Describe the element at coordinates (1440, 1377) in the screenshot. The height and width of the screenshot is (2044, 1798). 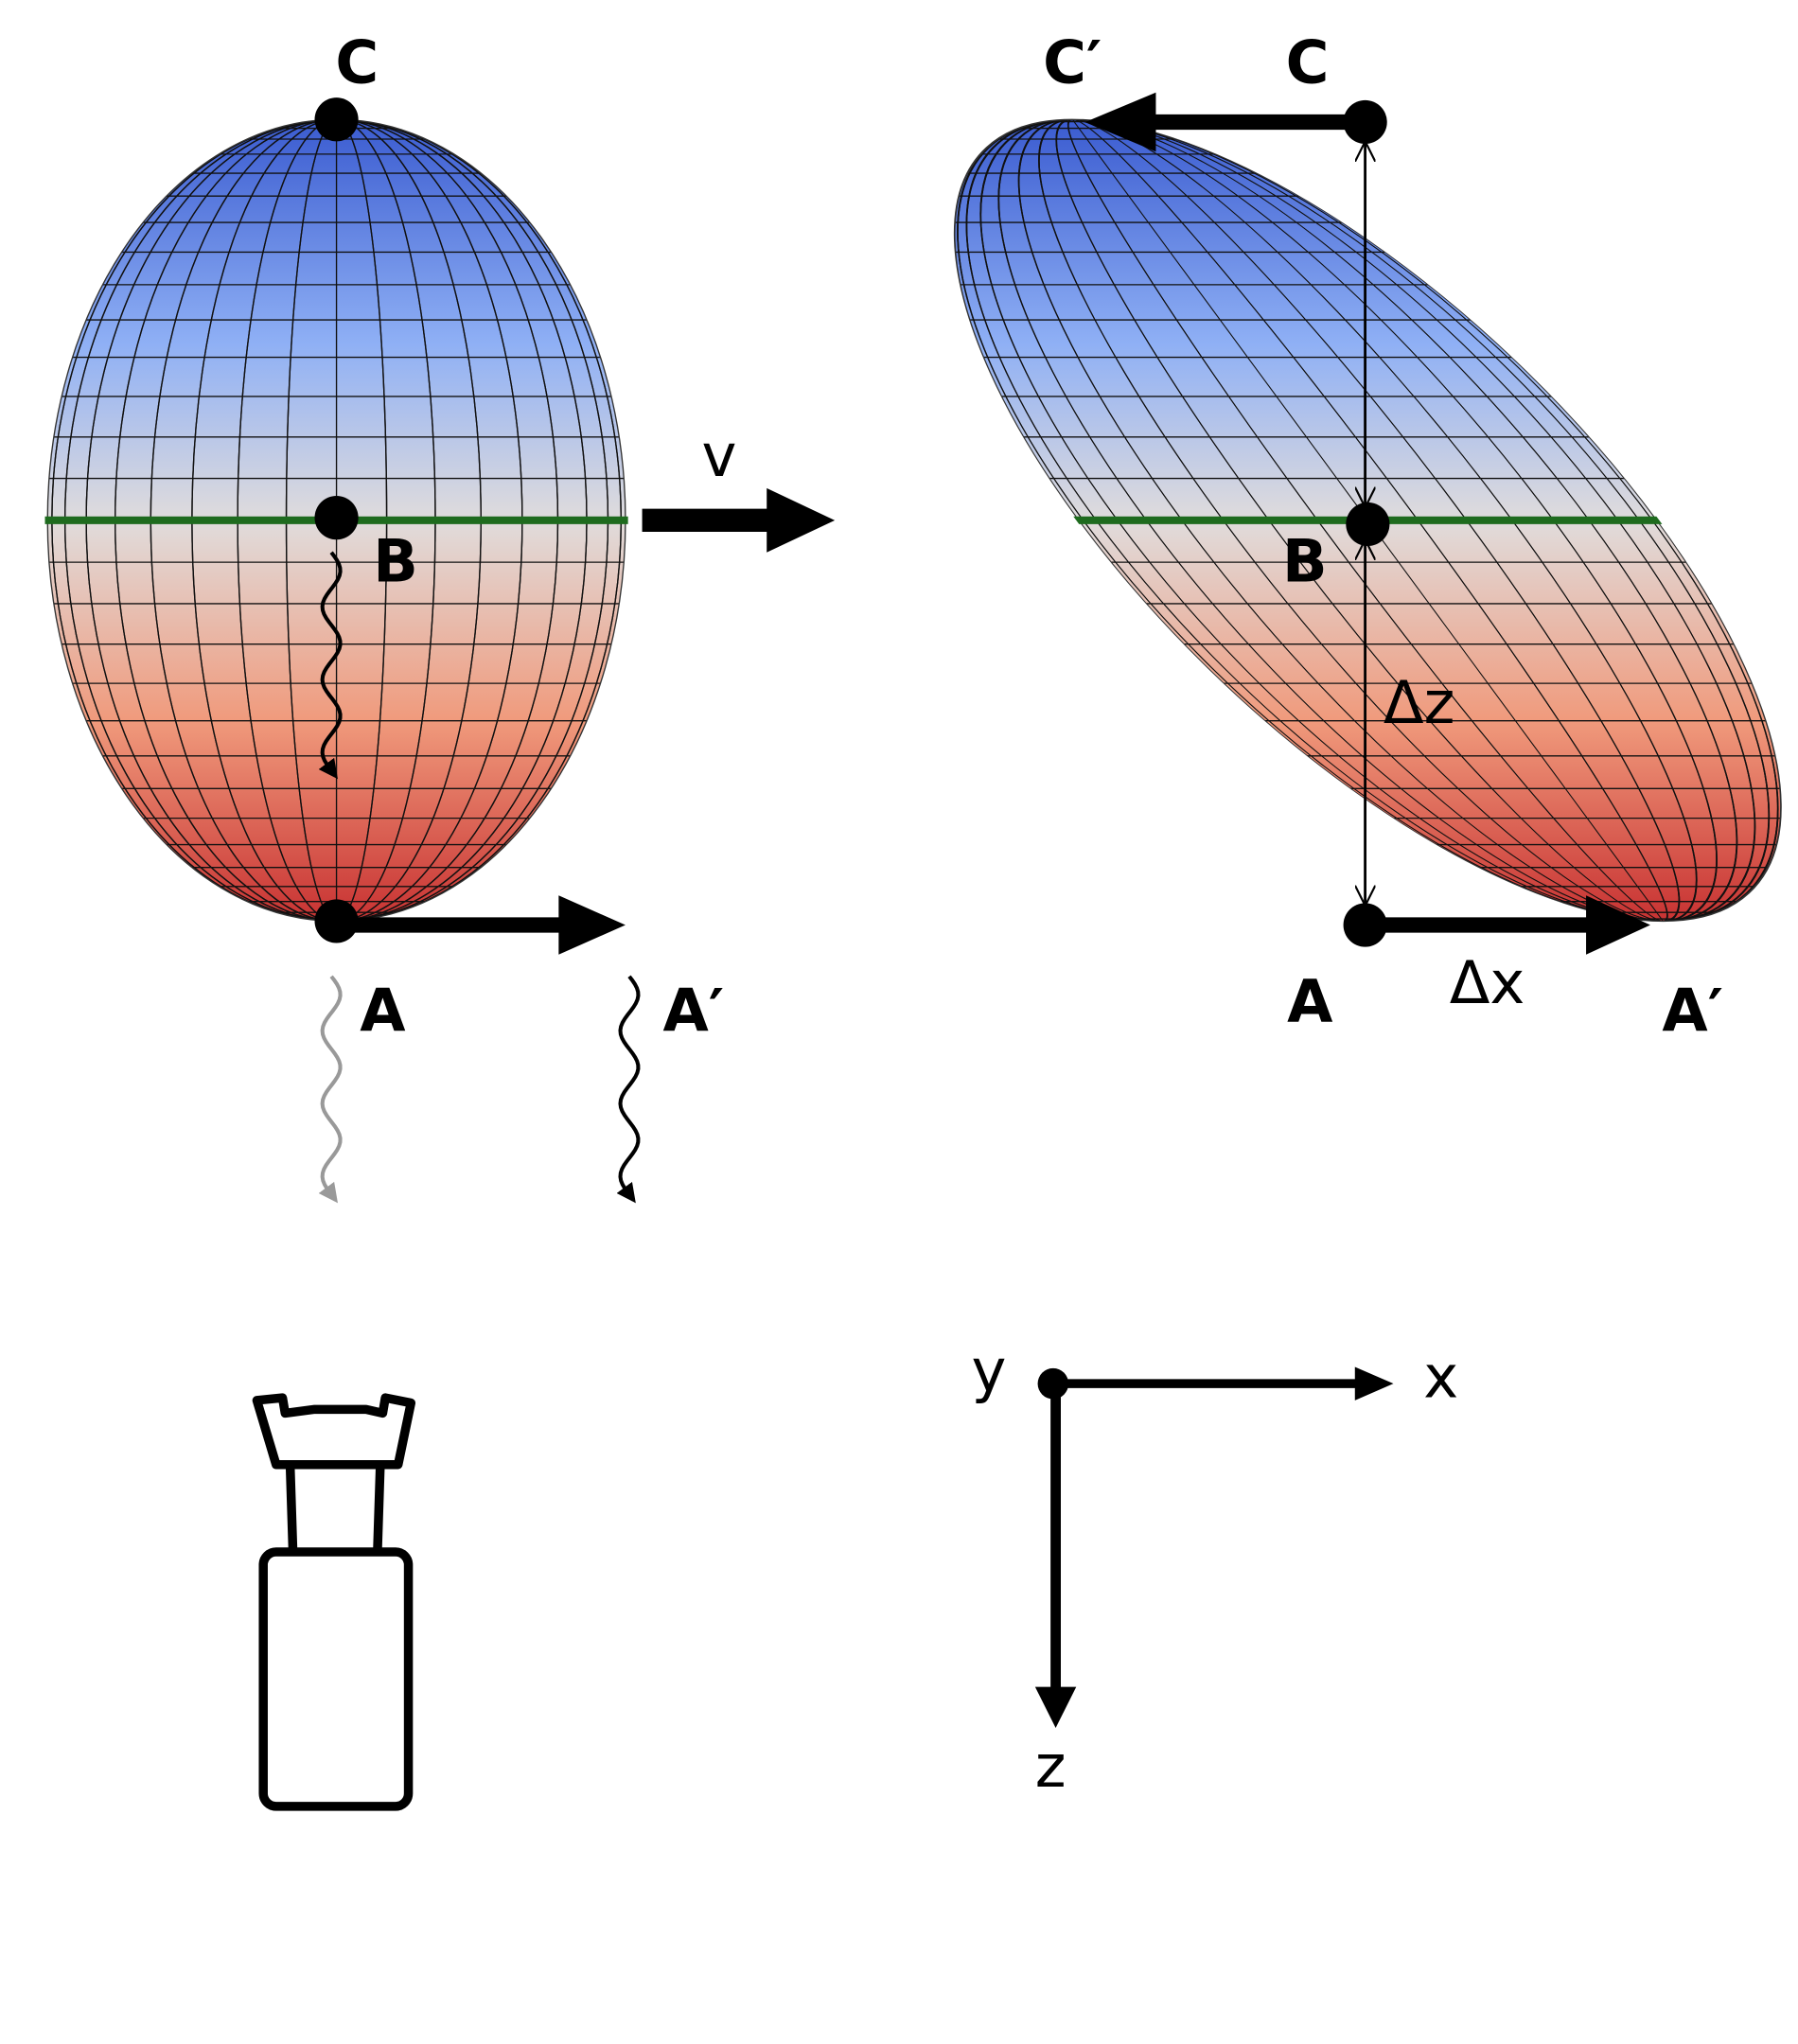
I see `axis-label: x` at that location.